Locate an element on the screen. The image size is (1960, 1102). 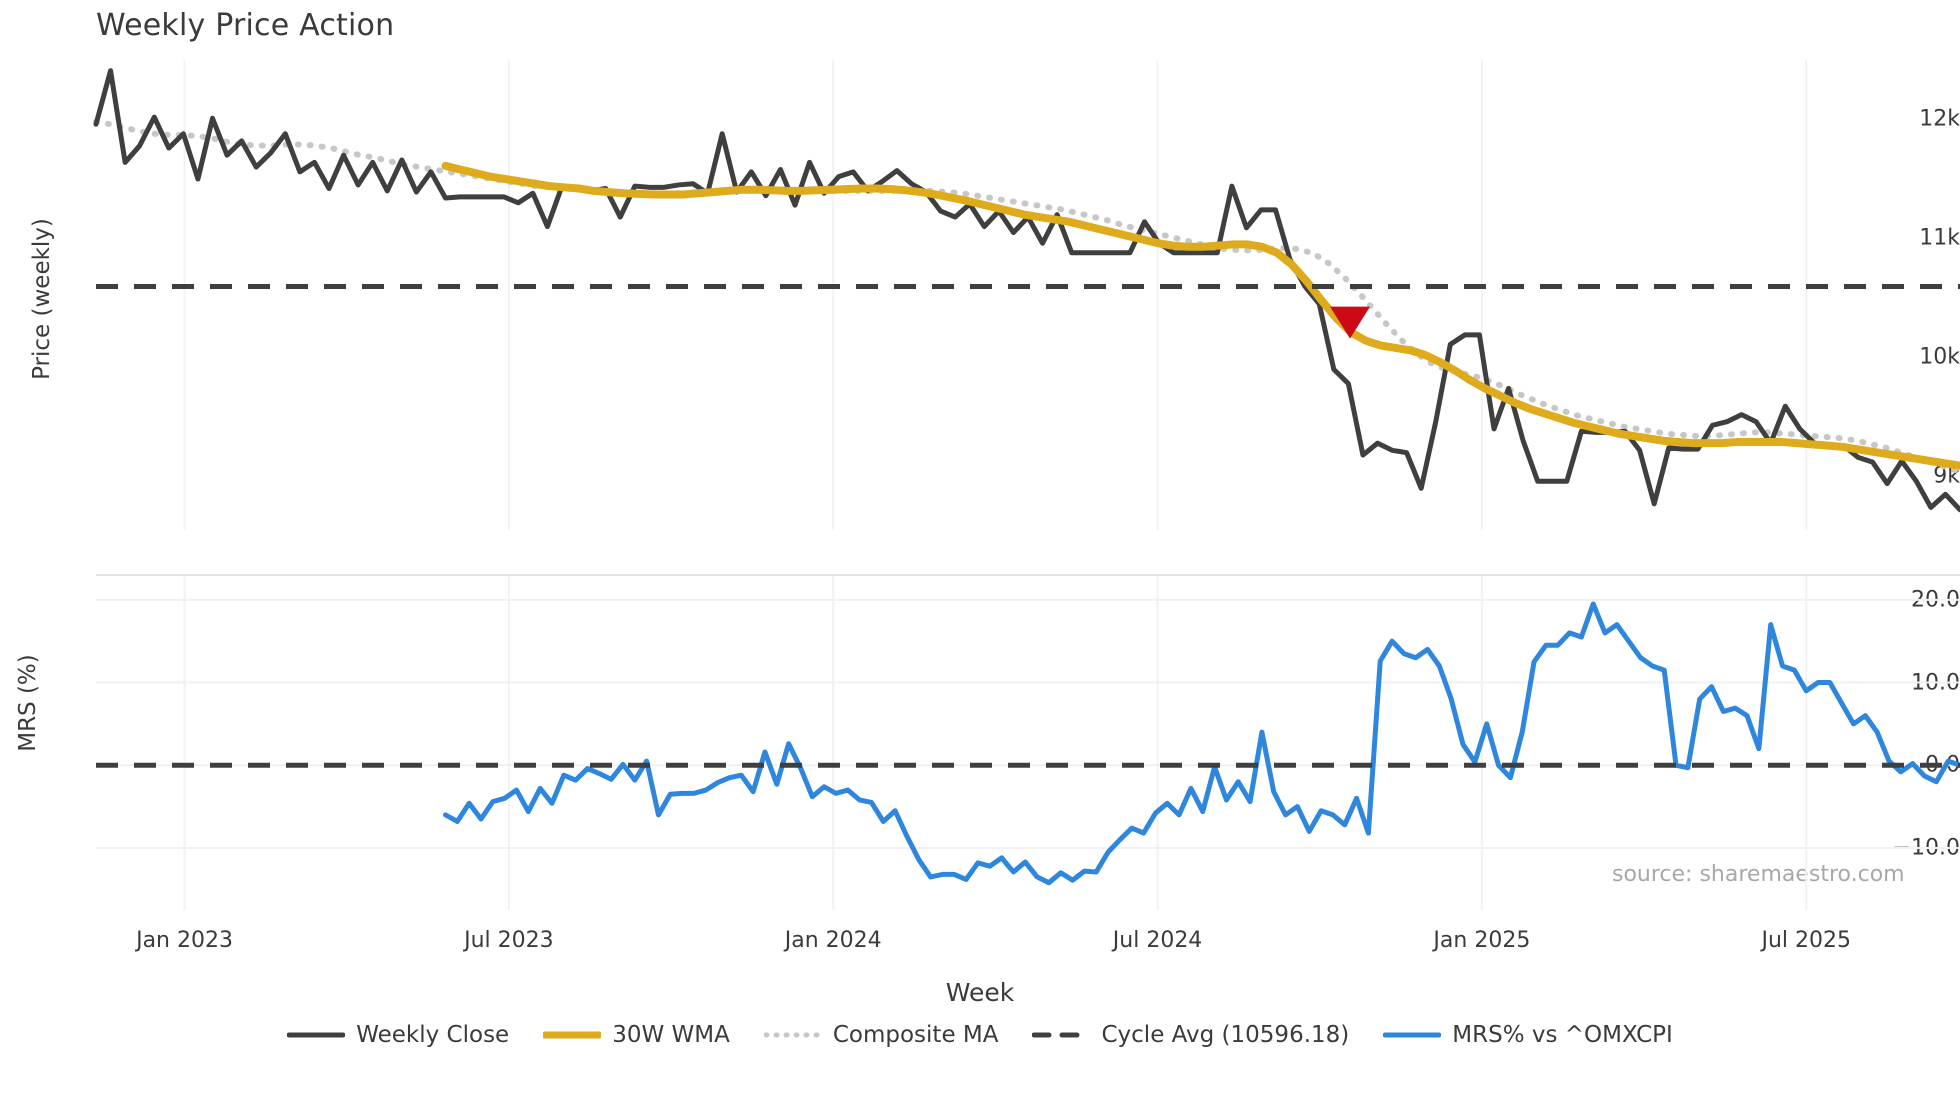
legend-item: MRS% vs ^OMXCPI is located at coordinates (1528, 1035).